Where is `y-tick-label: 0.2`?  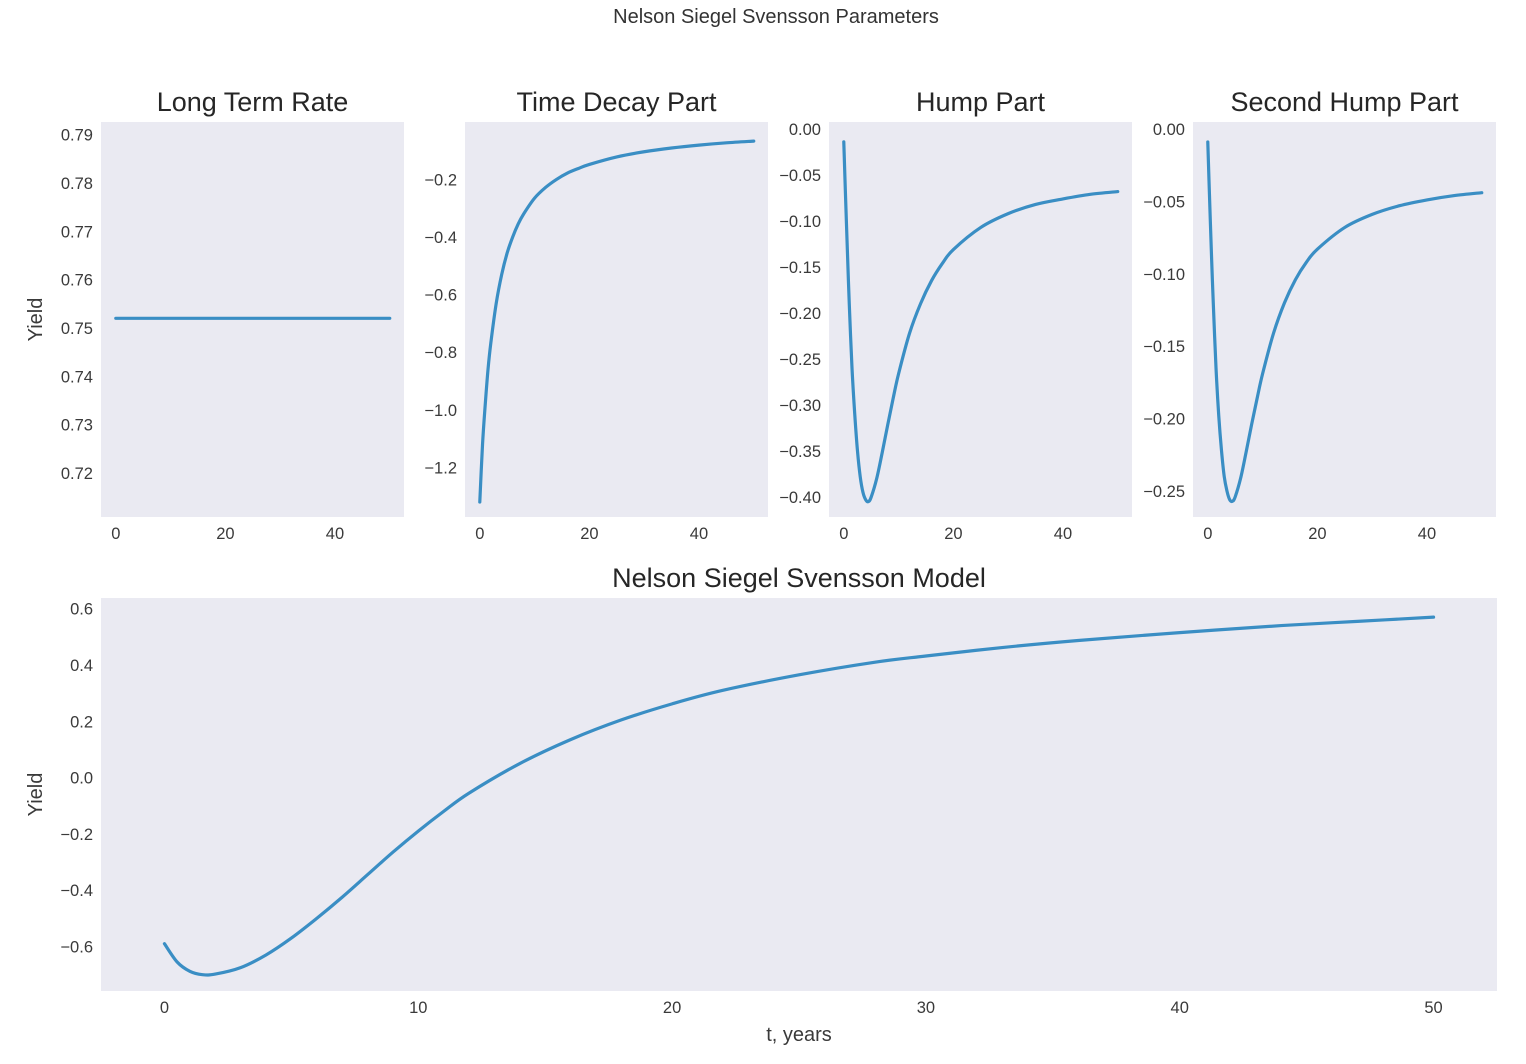 y-tick-label: 0.2 is located at coordinates (81, 722).